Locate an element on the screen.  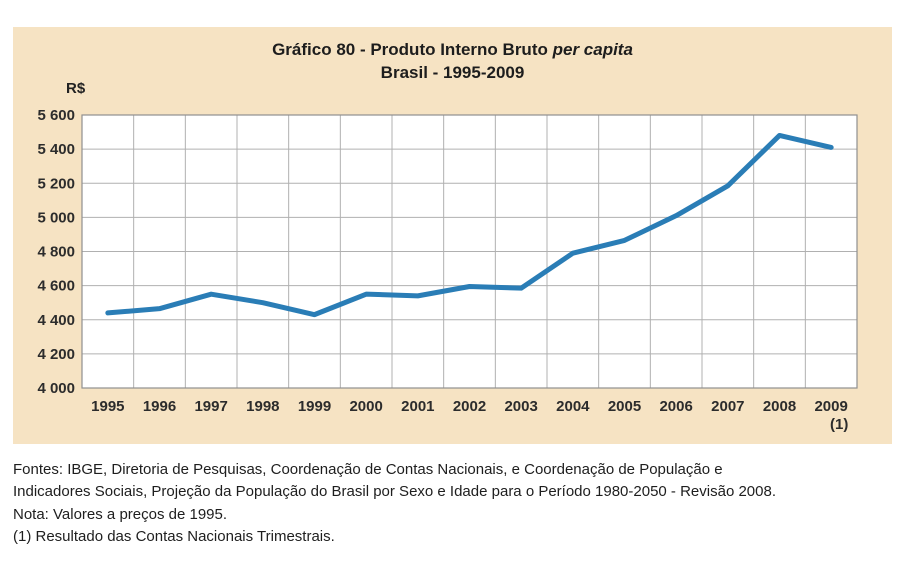
y-axis-tick-label: 4 000 is located at coordinates (56, 388).